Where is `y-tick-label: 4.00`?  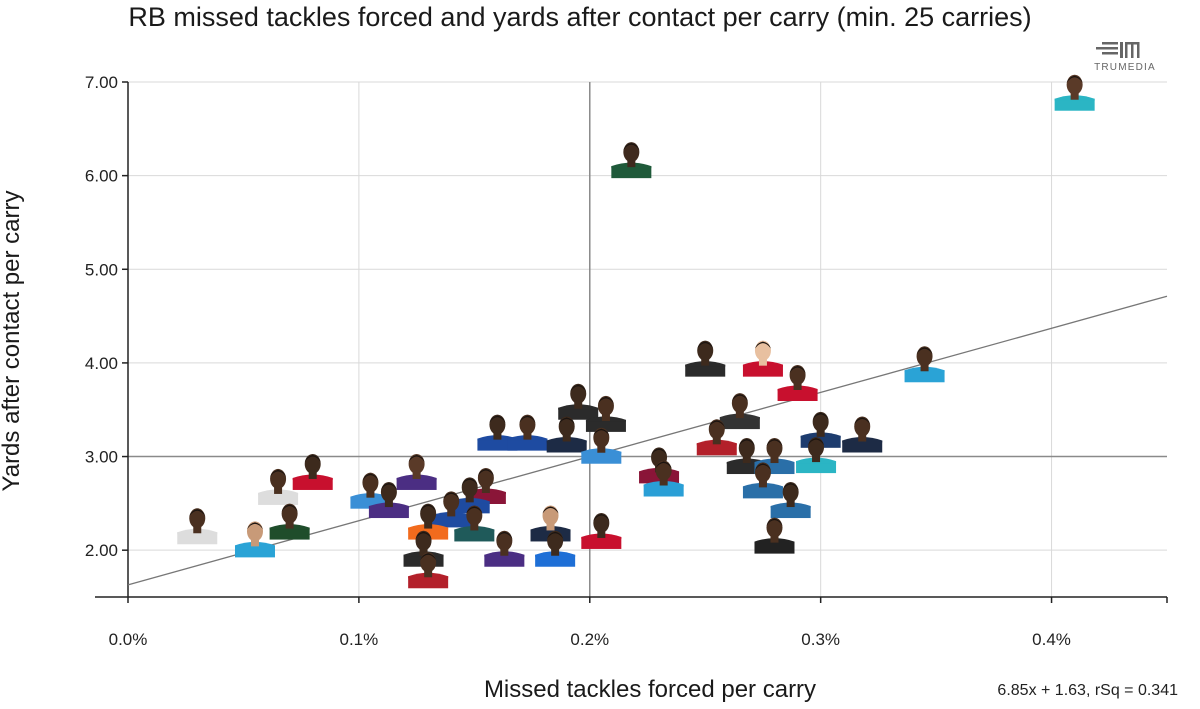 y-tick-label: 4.00 is located at coordinates (101, 363).